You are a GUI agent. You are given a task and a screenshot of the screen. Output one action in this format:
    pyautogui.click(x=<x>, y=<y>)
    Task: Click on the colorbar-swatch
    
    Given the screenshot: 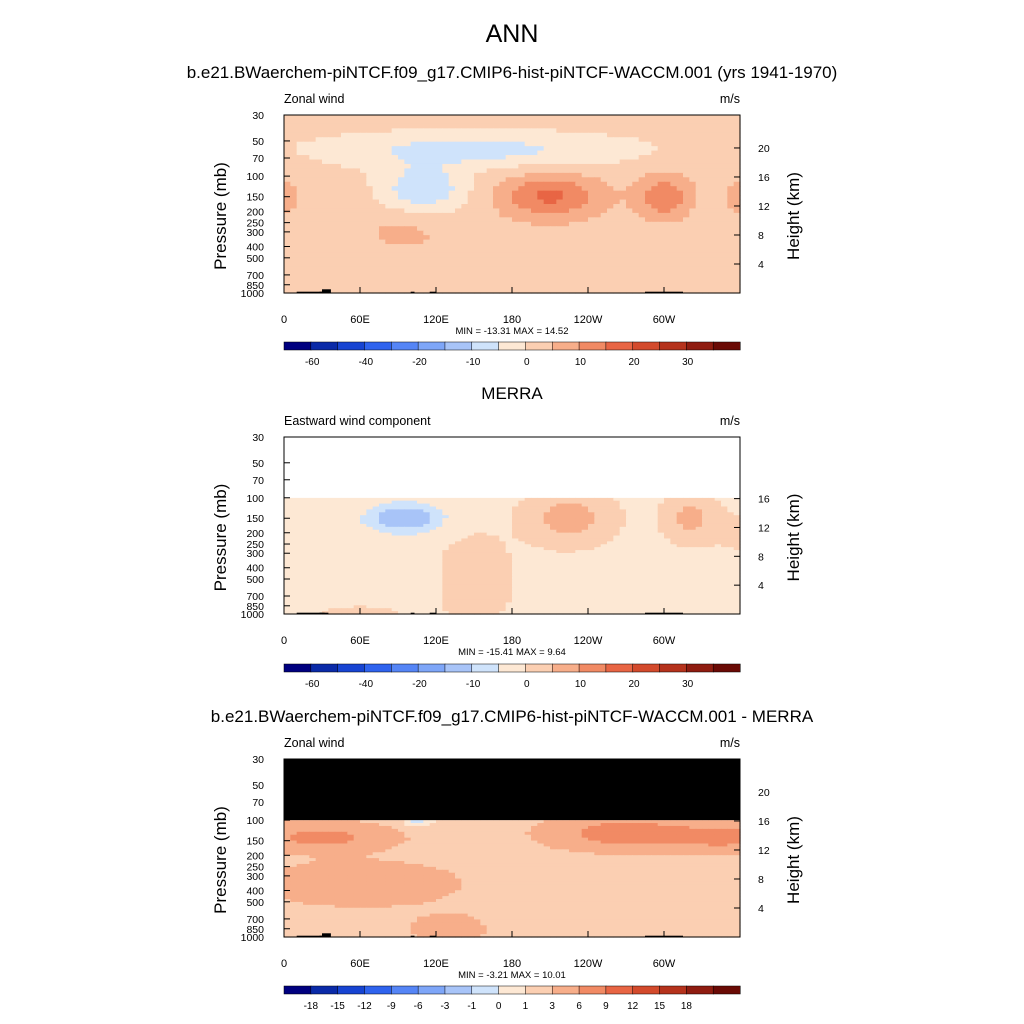 What is the action you would take?
    pyautogui.click(x=405, y=346)
    